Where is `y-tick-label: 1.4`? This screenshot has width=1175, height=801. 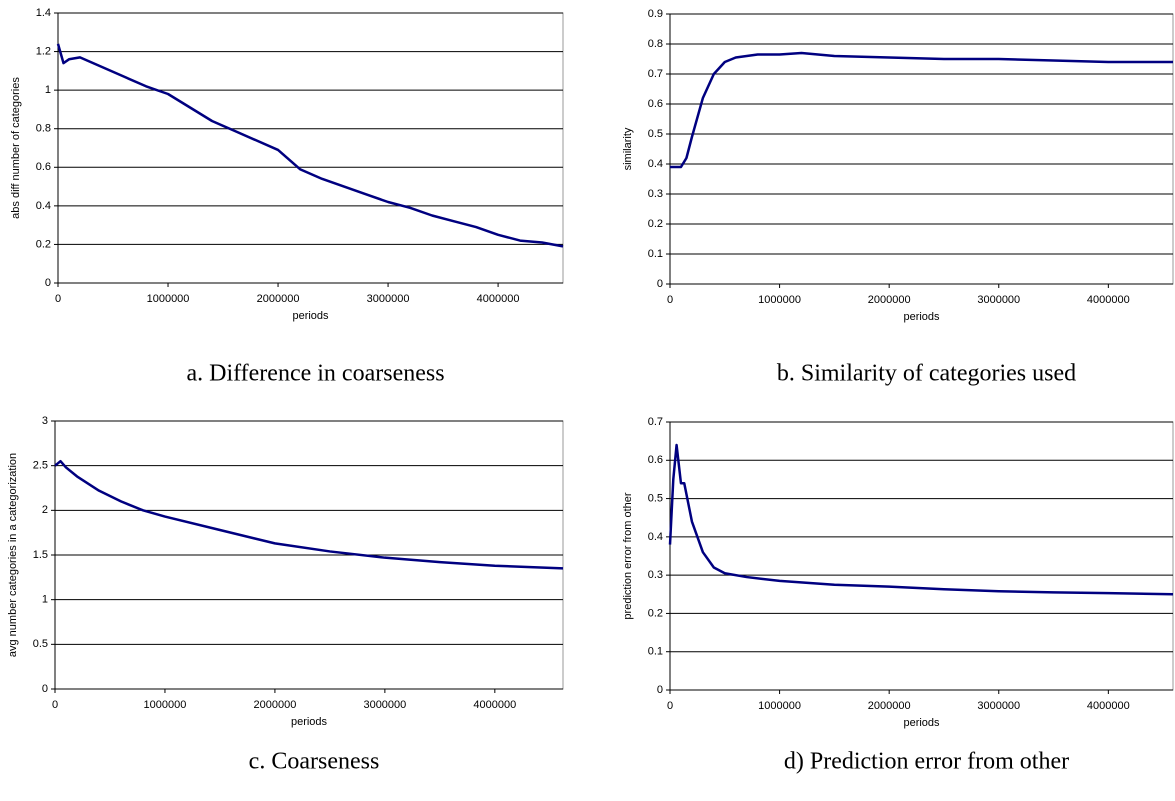 y-tick-label: 1.4 is located at coordinates (43, 13).